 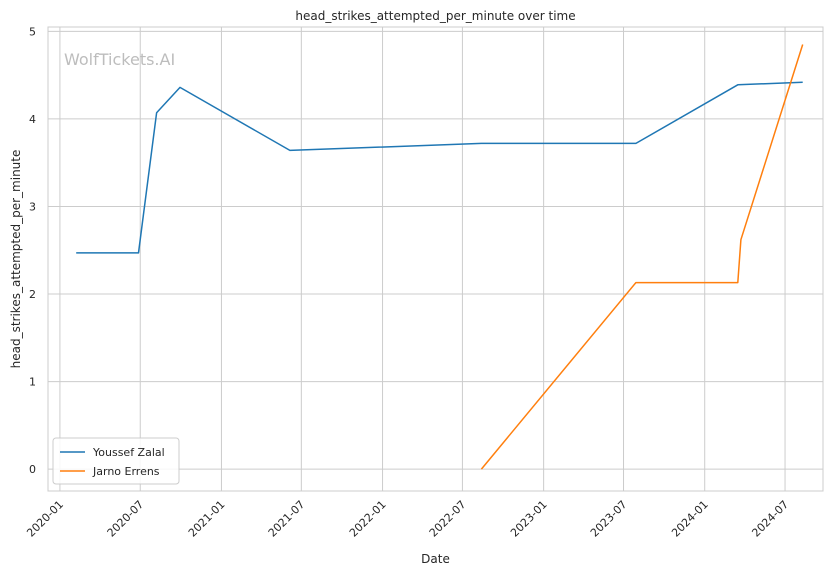 I want to click on x-tick-label: 2023-01, so click(x=529, y=519).